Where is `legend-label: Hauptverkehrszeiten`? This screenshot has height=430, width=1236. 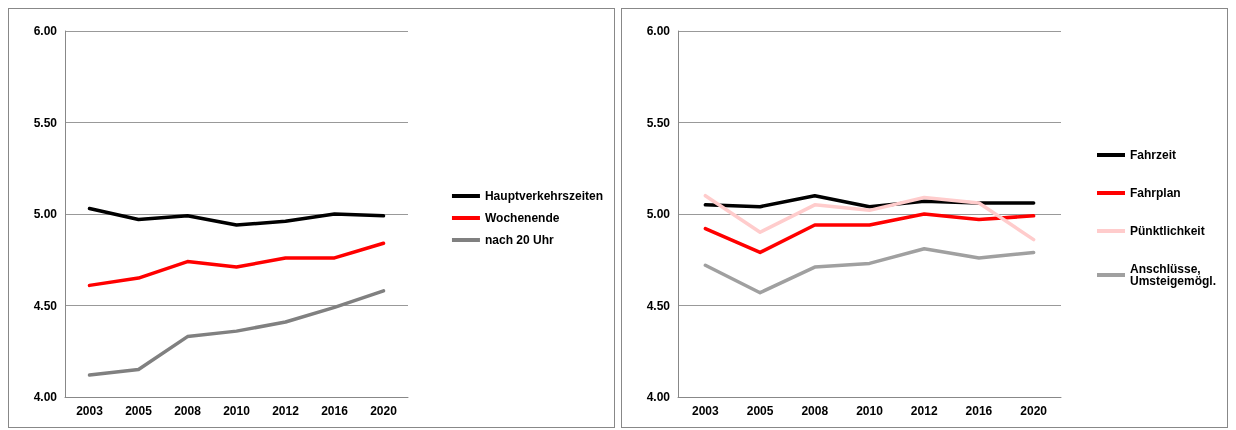
legend-label: Hauptverkehrszeiten is located at coordinates (543, 196).